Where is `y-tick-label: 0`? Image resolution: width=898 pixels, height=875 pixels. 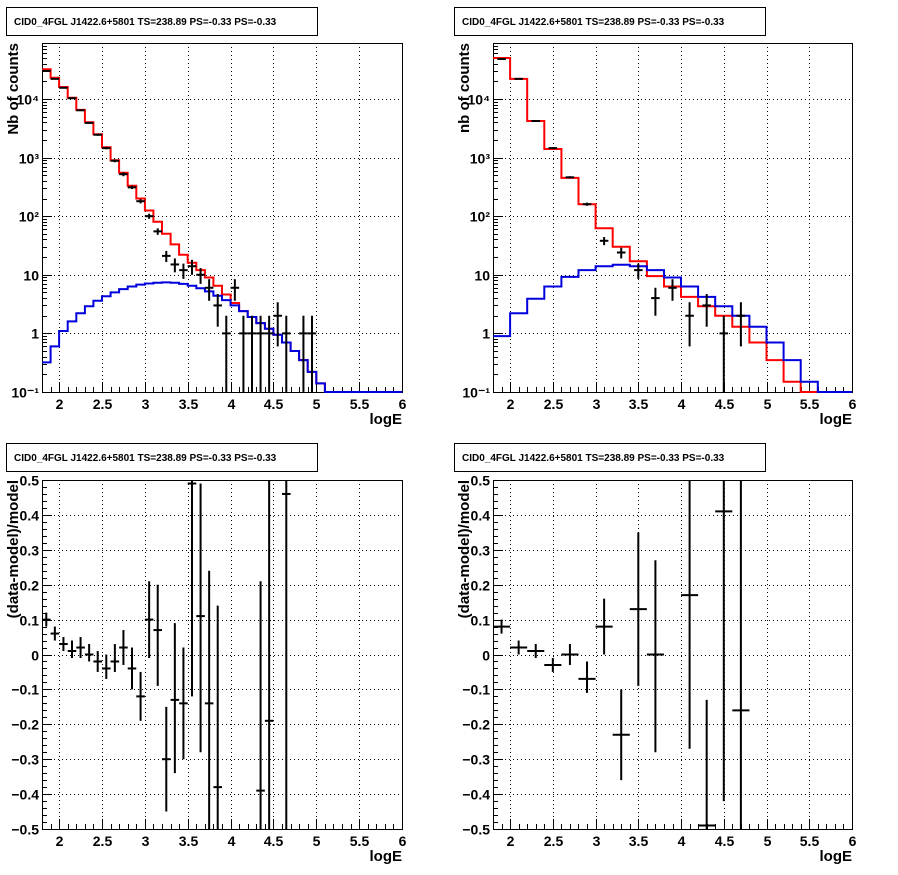
y-tick-label: 0 is located at coordinates (486, 656).